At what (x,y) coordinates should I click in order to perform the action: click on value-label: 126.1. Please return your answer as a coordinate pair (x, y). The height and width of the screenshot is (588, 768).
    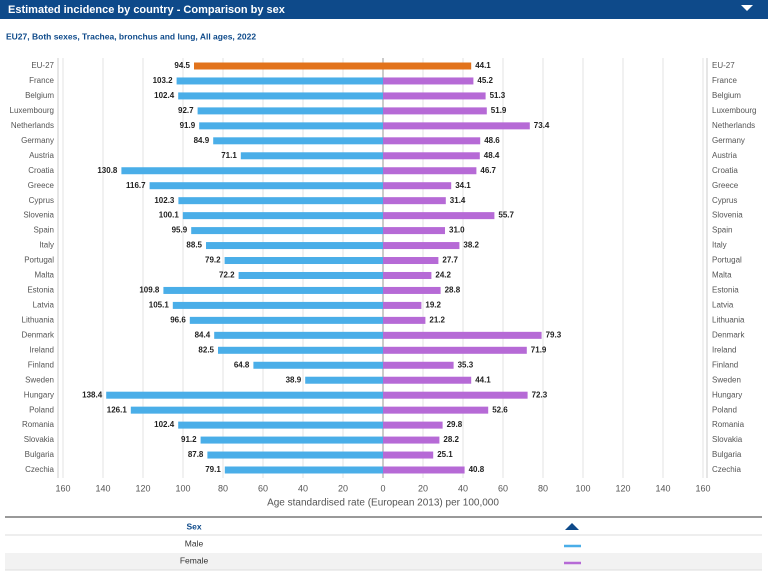
    Looking at the image, I should click on (117, 409).